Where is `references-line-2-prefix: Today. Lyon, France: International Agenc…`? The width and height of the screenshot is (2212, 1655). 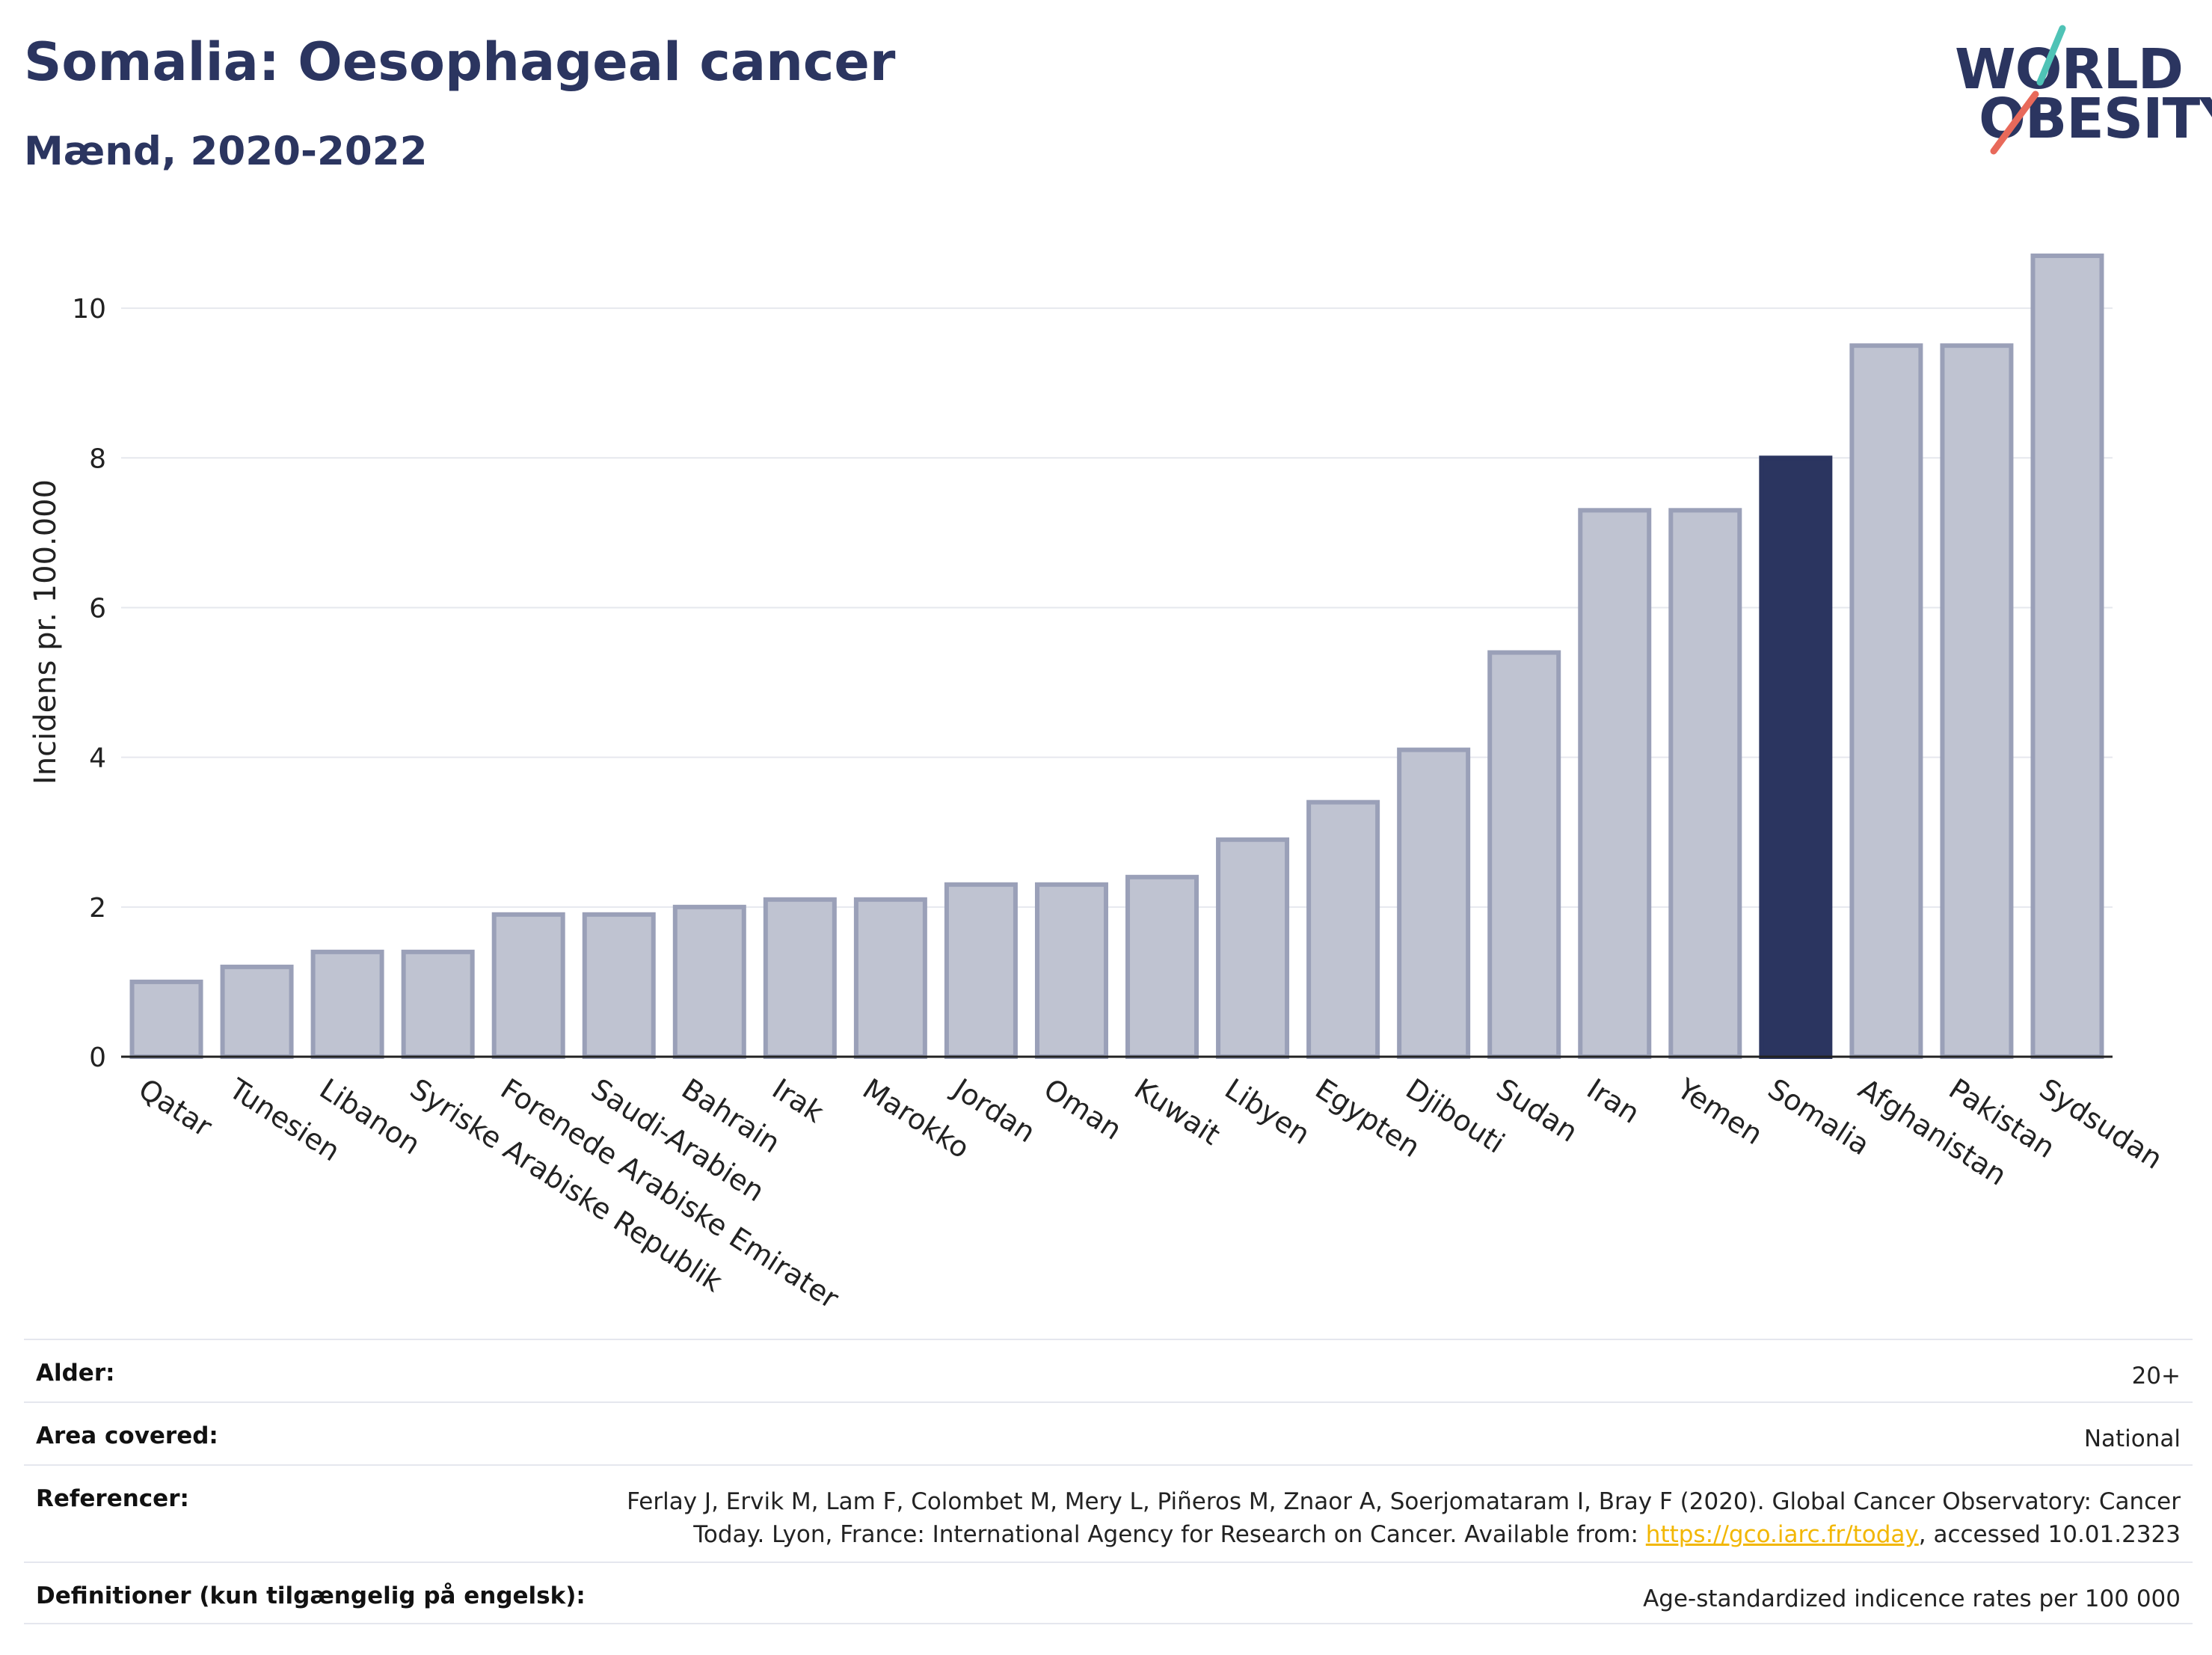 references-line-2-prefix: Today. Lyon, France: International Agenc… is located at coordinates (1169, 1534).